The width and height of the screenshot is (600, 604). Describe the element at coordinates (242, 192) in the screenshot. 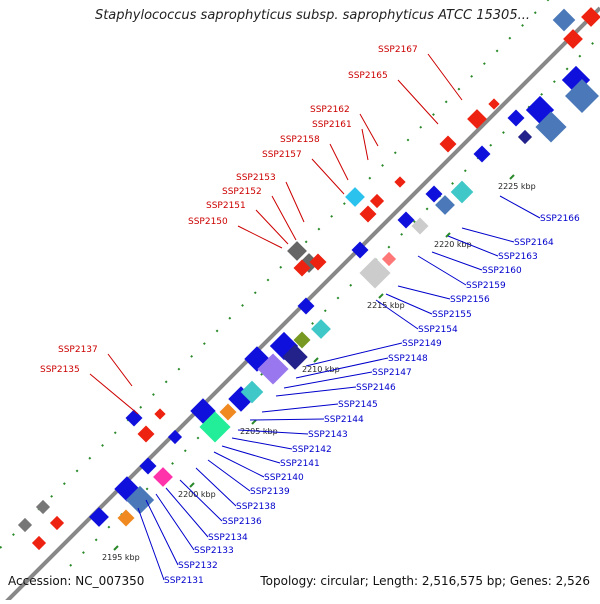

I see `forward-gene-label-4: SSP2152` at that location.